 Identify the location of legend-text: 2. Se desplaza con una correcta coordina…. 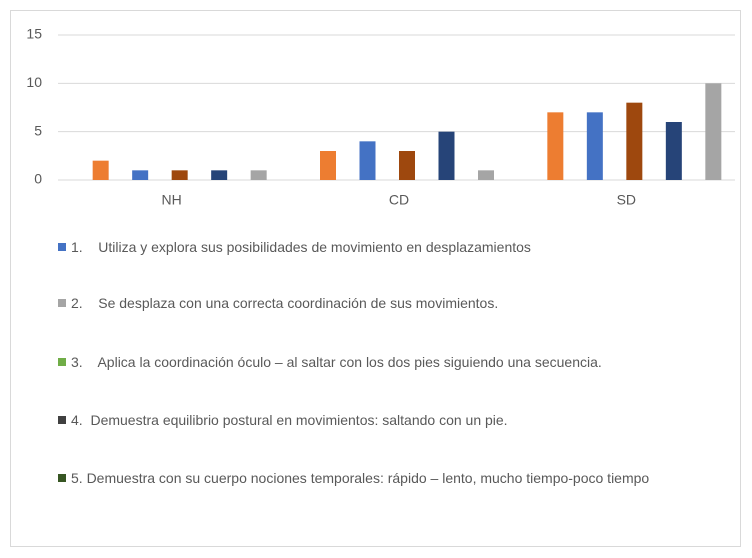
(285, 303).